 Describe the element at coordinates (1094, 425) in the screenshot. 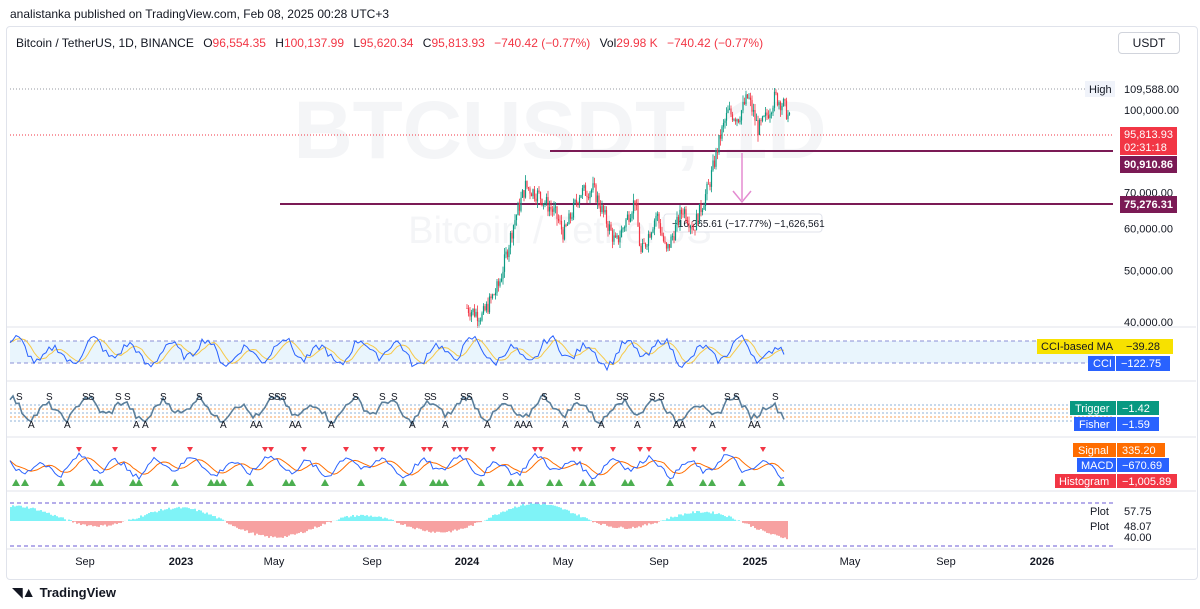

I see `fisher-label: Fisher` at that location.